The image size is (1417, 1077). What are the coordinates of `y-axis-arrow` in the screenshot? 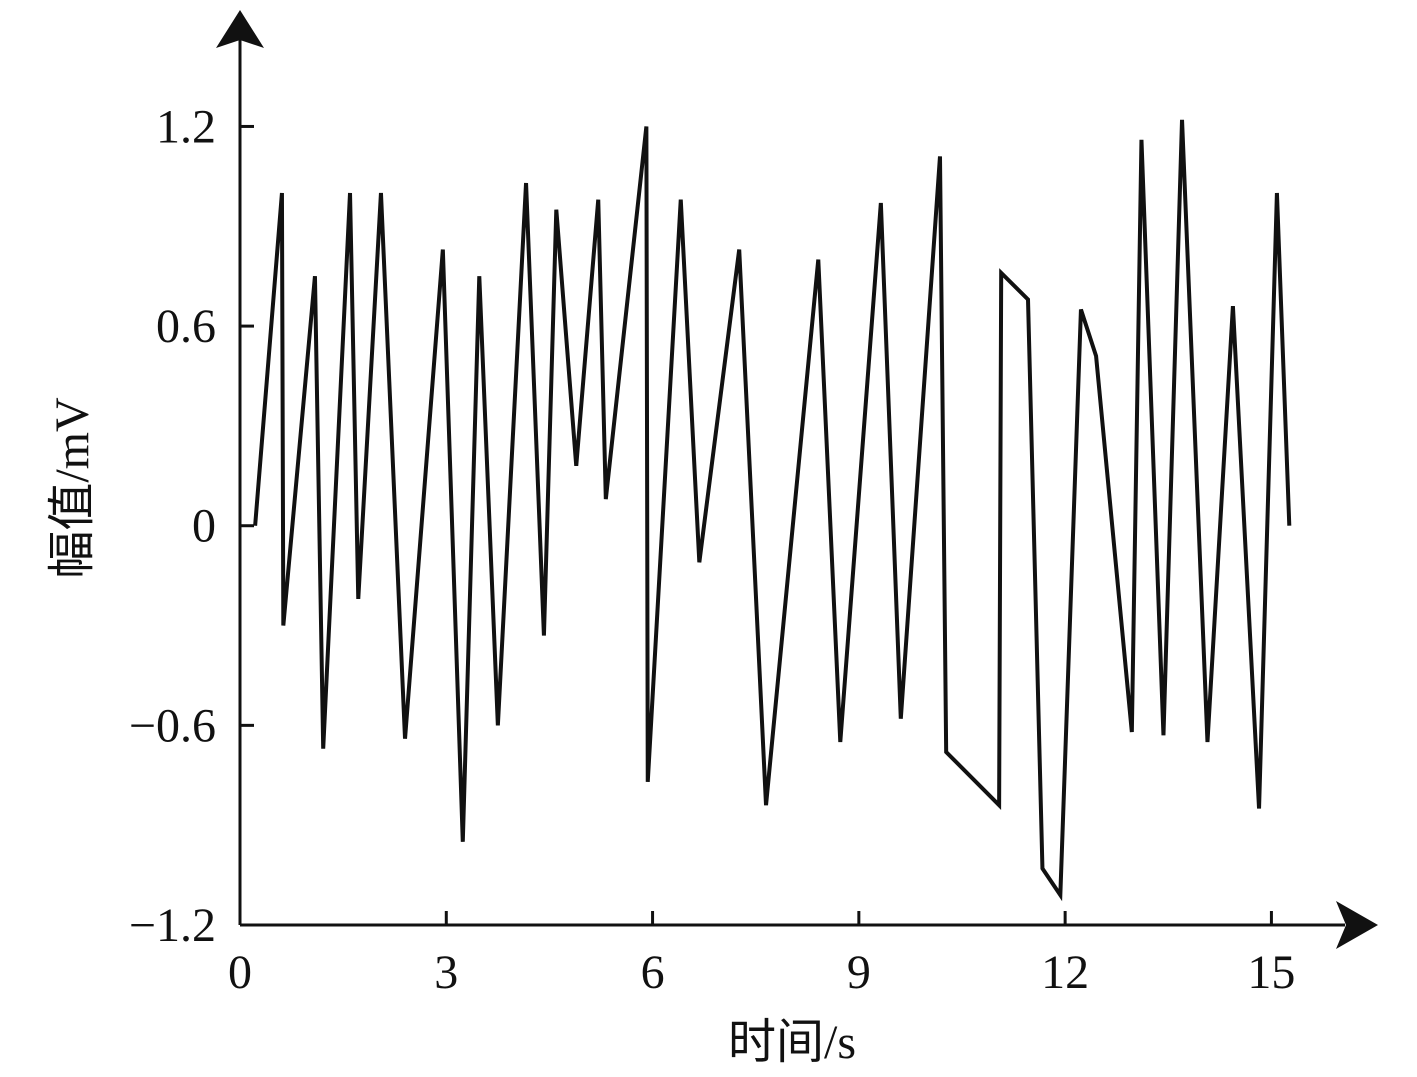 It's located at (240, 29).